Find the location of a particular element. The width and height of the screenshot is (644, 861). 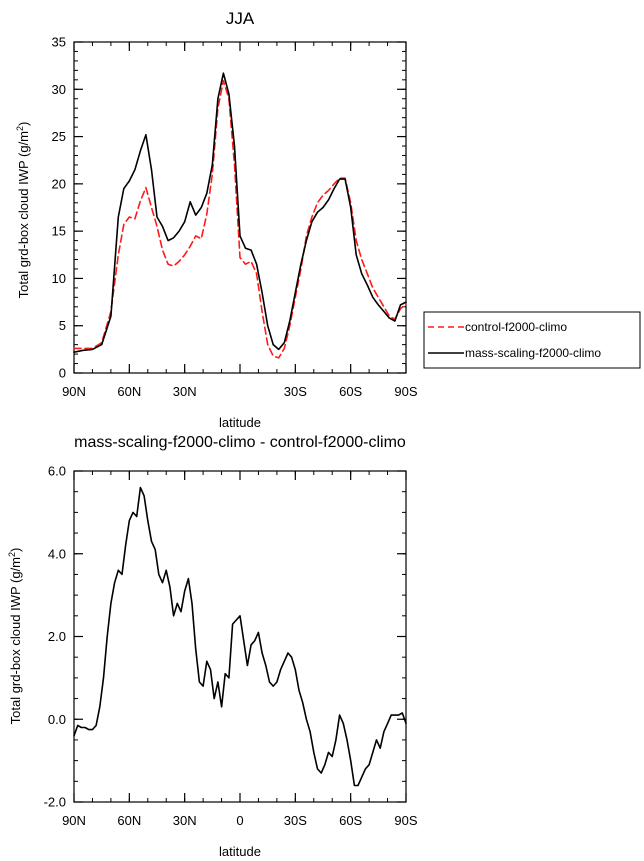

bottom-x-tick-label: 0 is located at coordinates (239, 820).